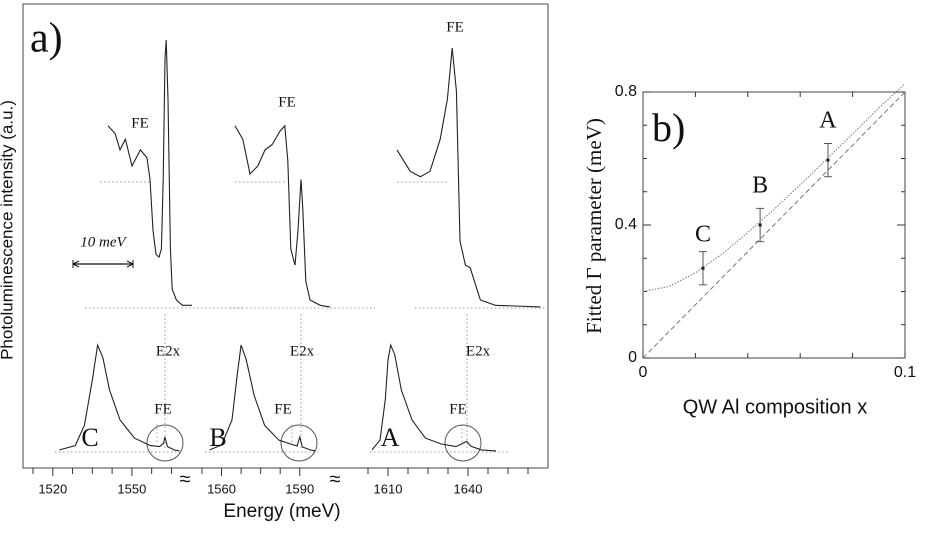 This screenshot has width=928, height=533. What do you see at coordinates (281, 511) in the screenshot?
I see `x-axis-label: Energy (meV)` at bounding box center [281, 511].